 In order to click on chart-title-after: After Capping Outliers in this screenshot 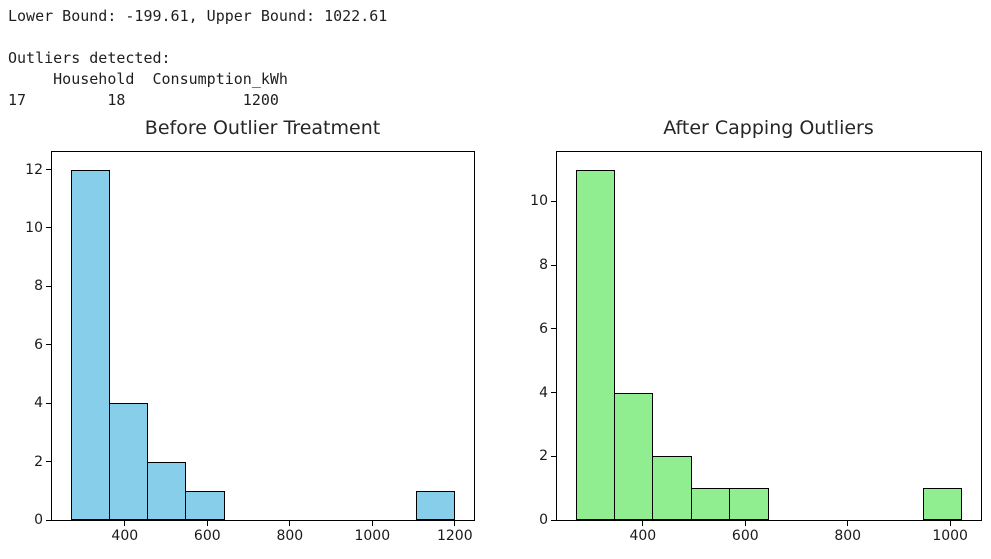, I will do `click(768, 128)`.